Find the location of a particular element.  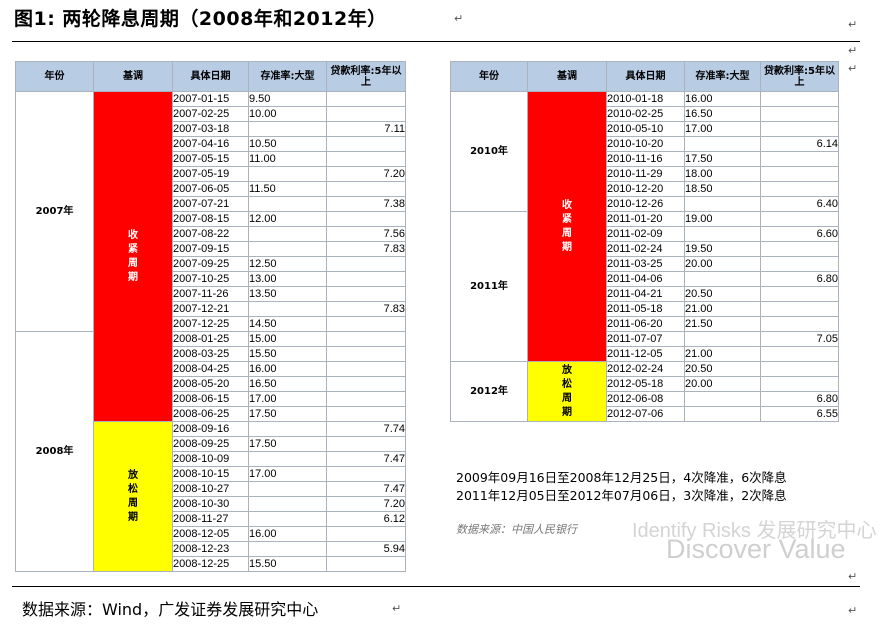

col-header-loan-rate: 贷款利率:5年以上 is located at coordinates (366, 76).